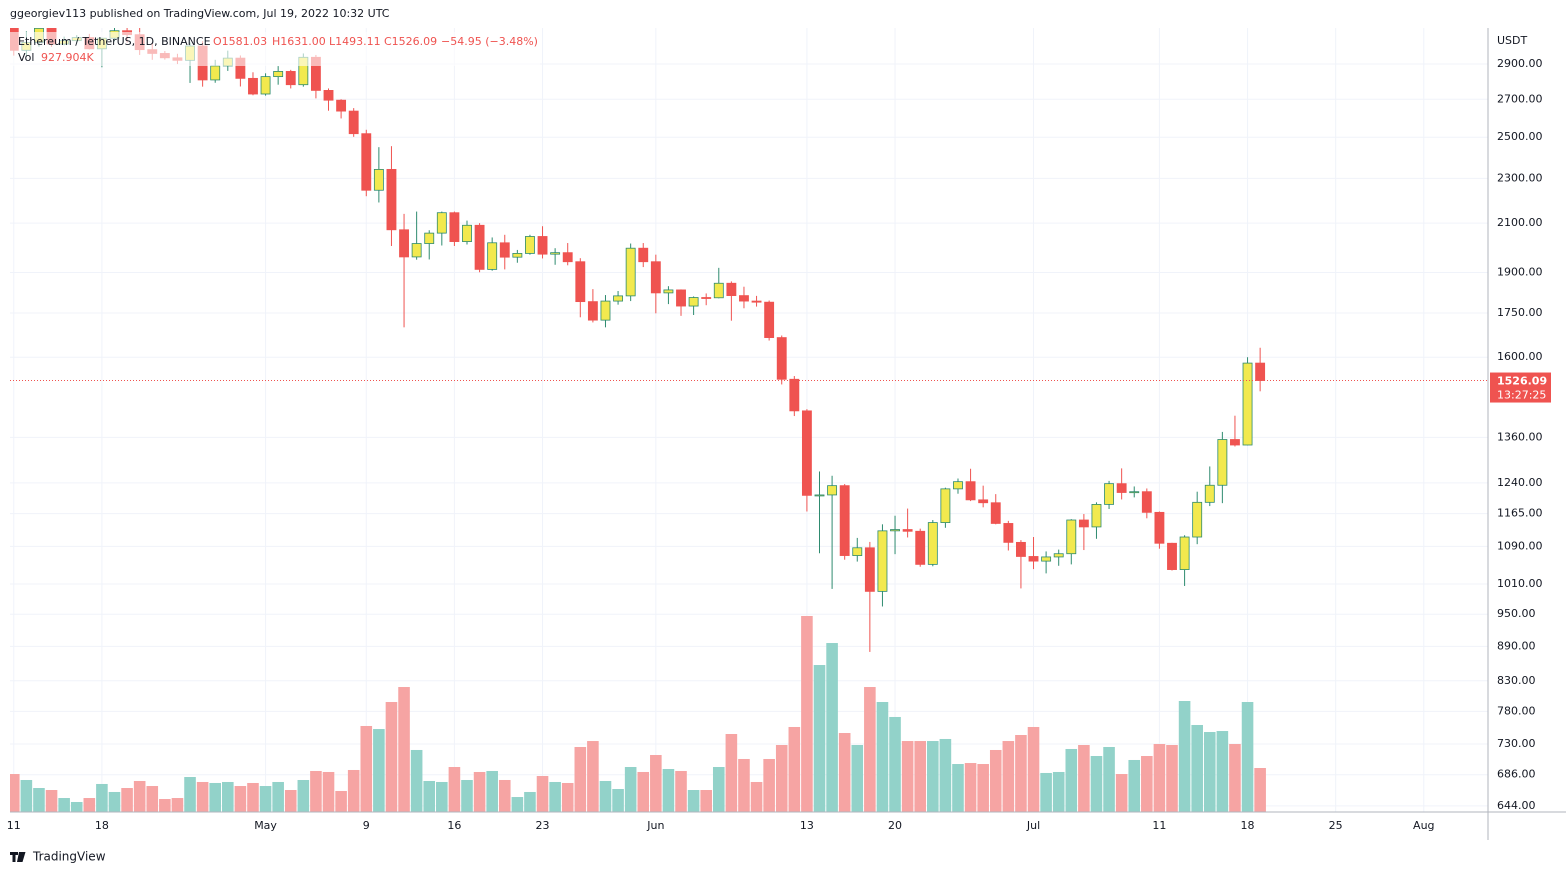 This screenshot has height=875, width=1566. Describe the element at coordinates (1516, 613) in the screenshot. I see `y-tick-label: 950.00` at that location.